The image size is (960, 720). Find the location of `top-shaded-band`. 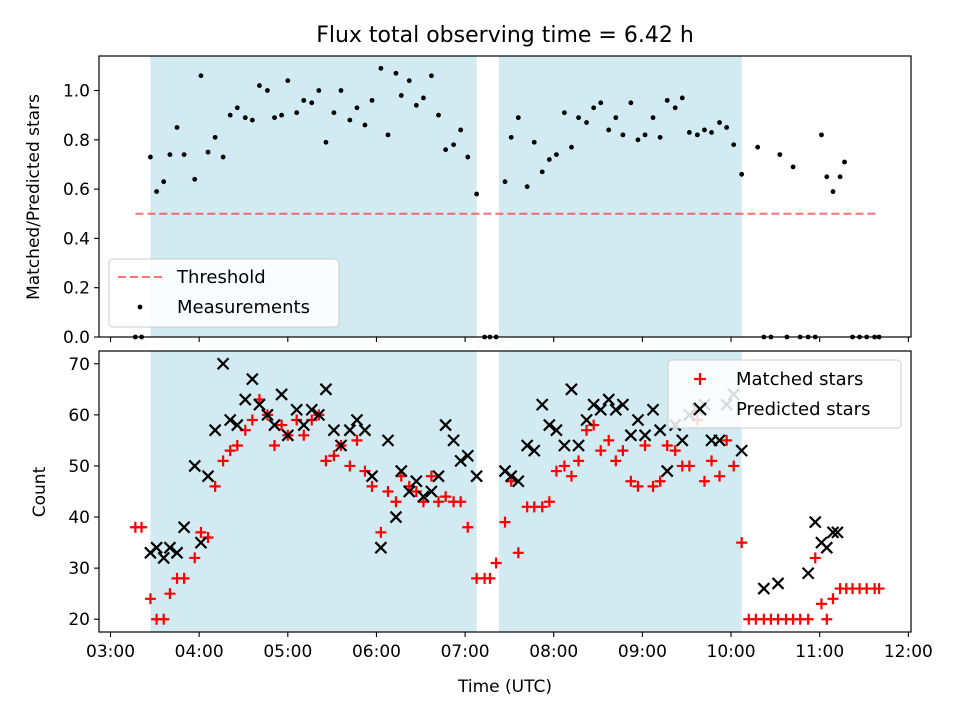

top-shaded-band is located at coordinates (620, 196).